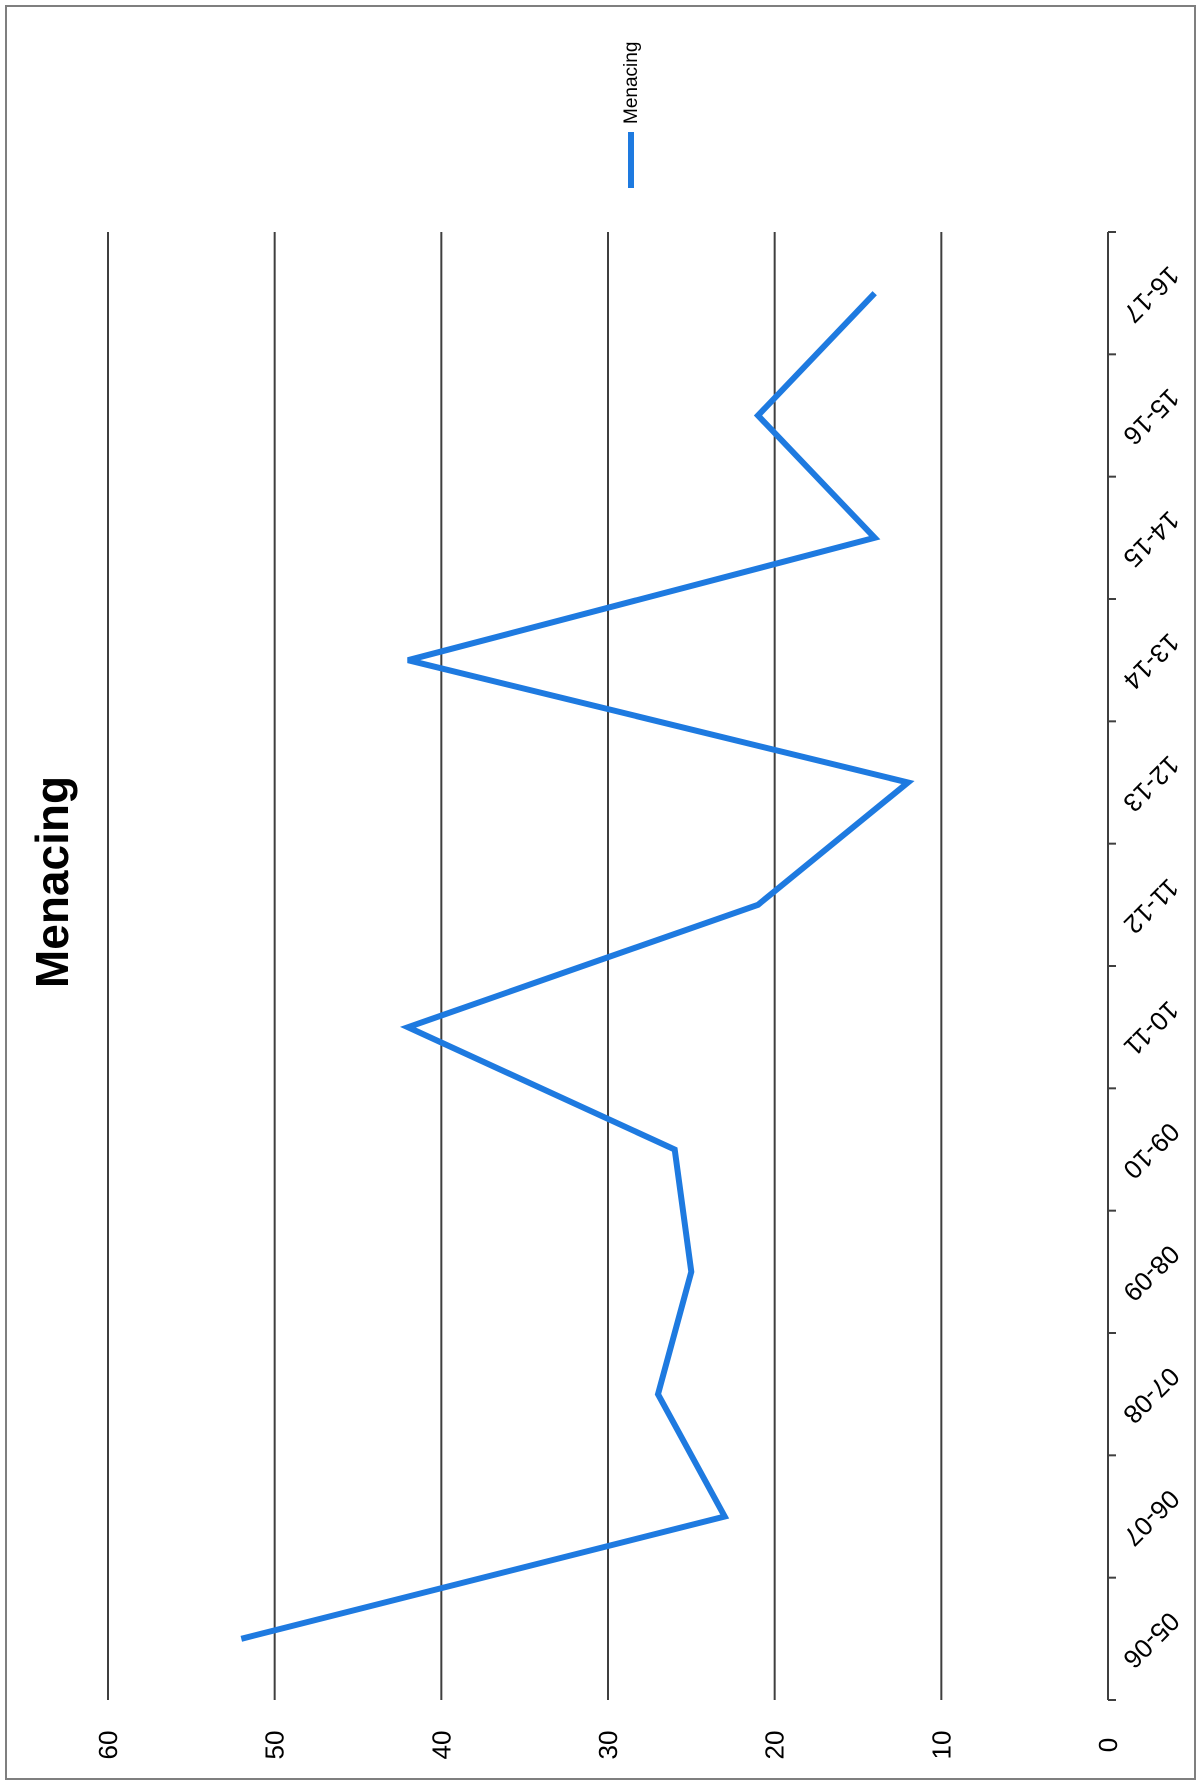  Describe the element at coordinates (775, 1745) in the screenshot. I see `y-tick-label: 20` at that location.